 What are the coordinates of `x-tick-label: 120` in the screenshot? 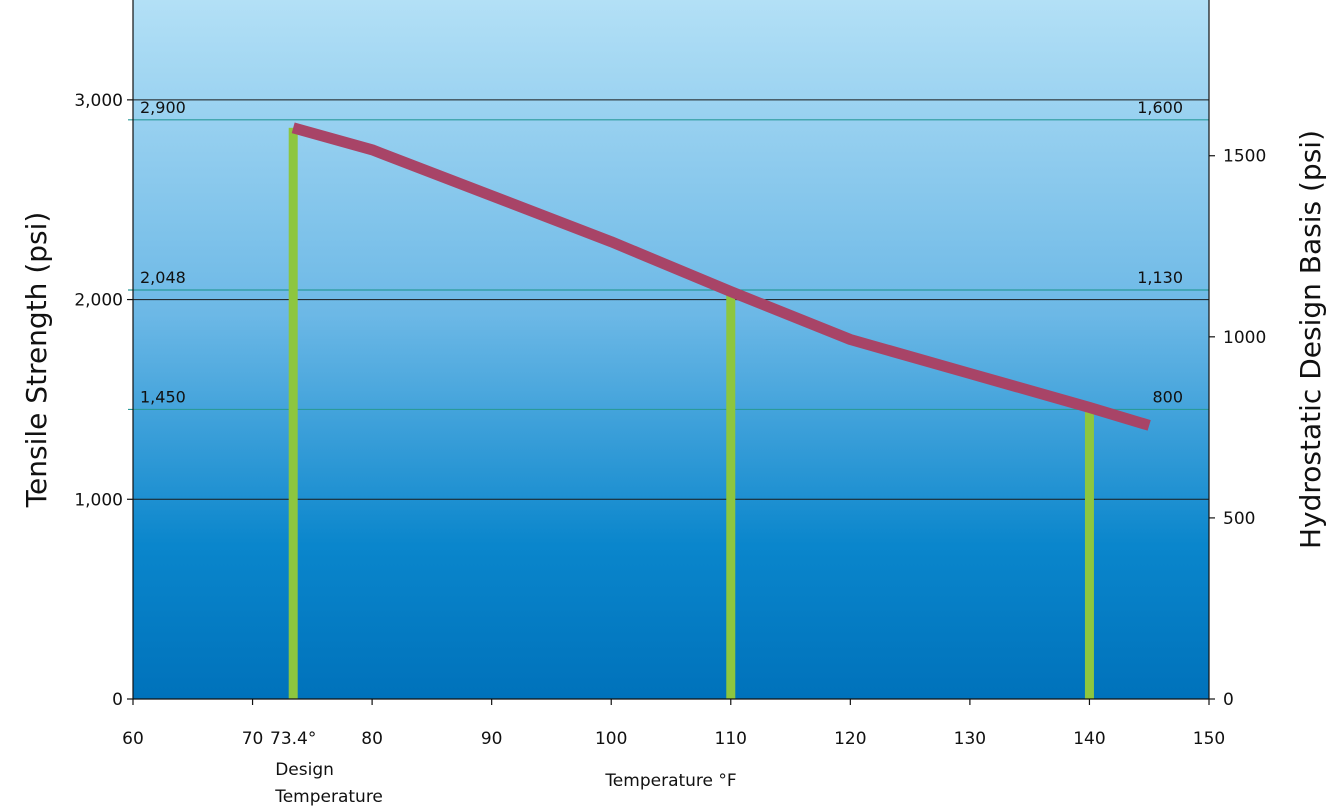 It's located at (850, 739).